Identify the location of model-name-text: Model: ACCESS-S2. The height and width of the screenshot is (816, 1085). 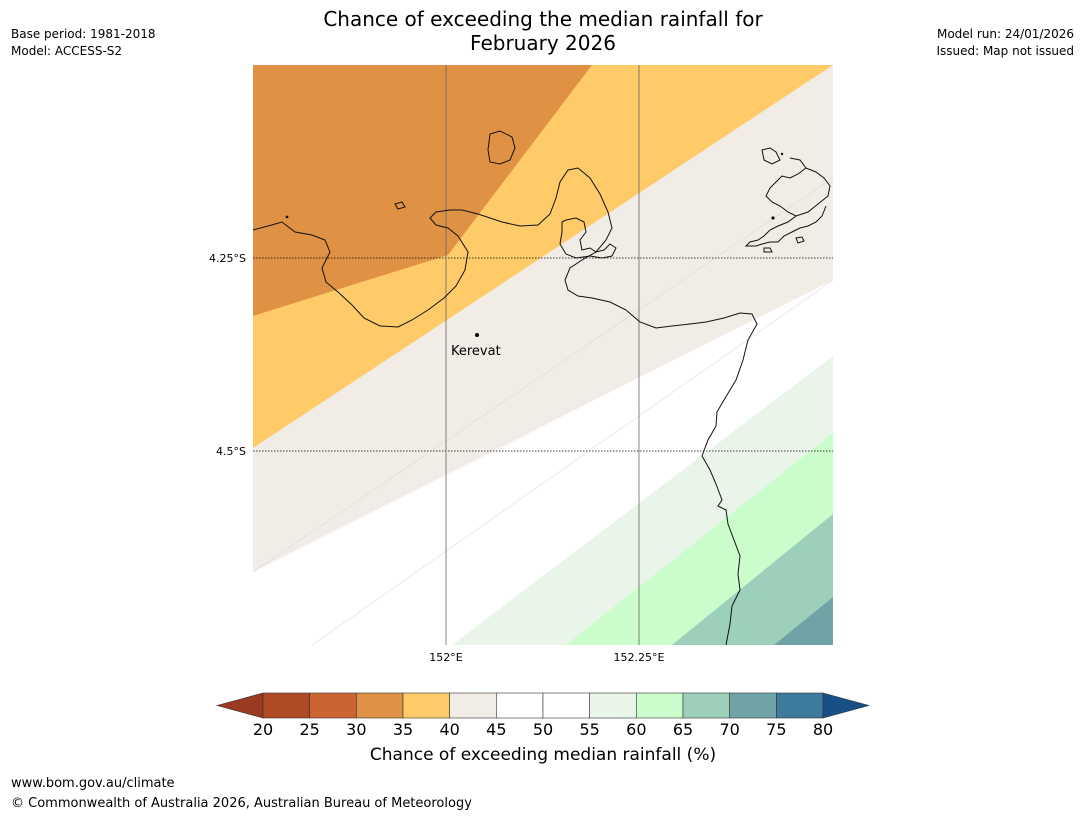
(67, 51).